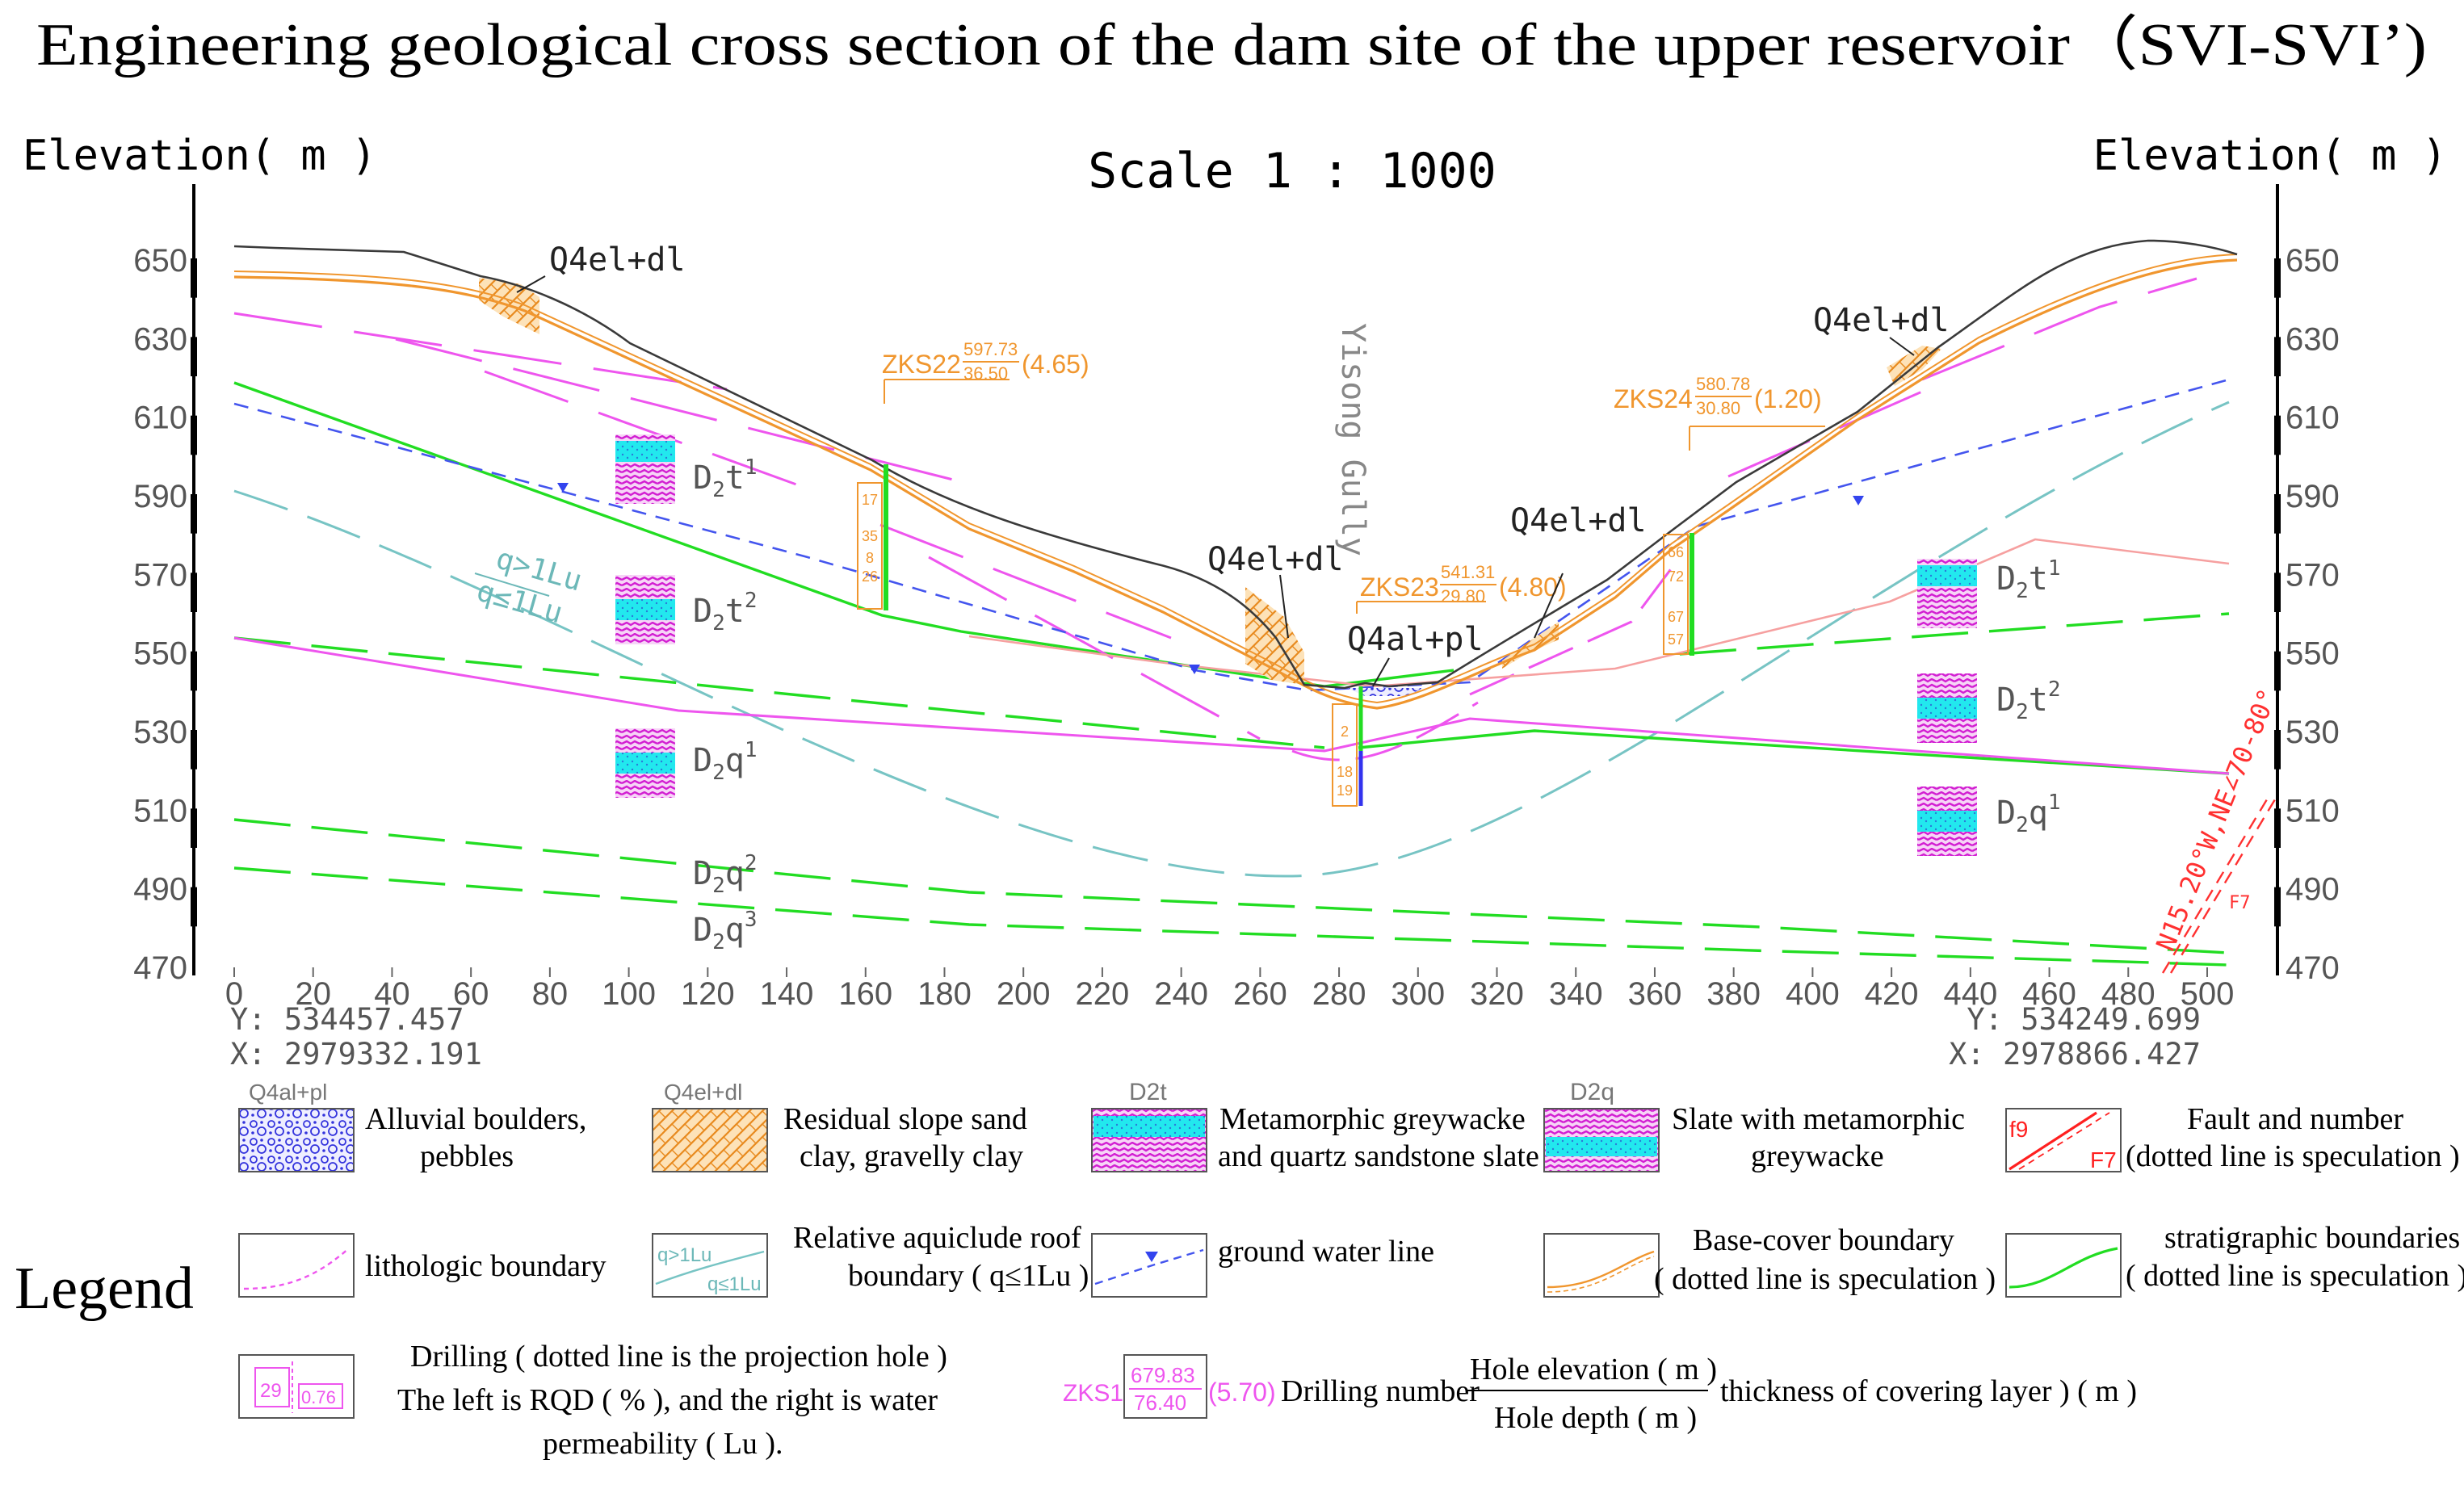 Image resolution: width=2464 pixels, height=1489 pixels. Describe the element at coordinates (969, 1276) in the screenshot. I see `legend-label: boundary ( q≤1Lu )` at that location.